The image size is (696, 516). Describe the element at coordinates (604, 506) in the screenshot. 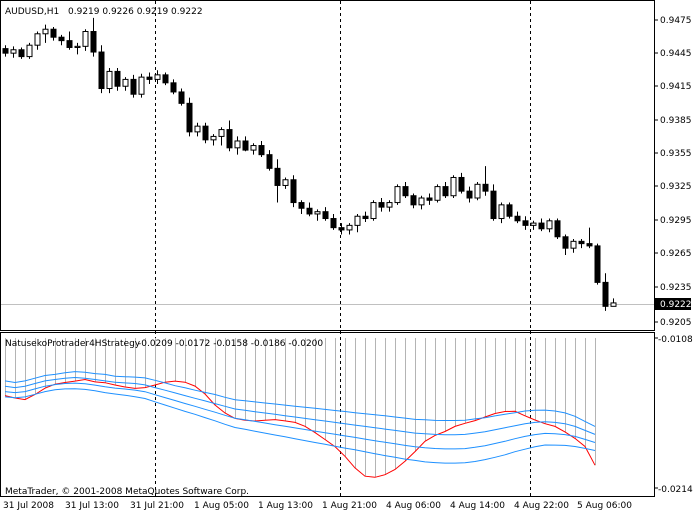

I see `time-axis-label: 5 Aug 06:00` at that location.